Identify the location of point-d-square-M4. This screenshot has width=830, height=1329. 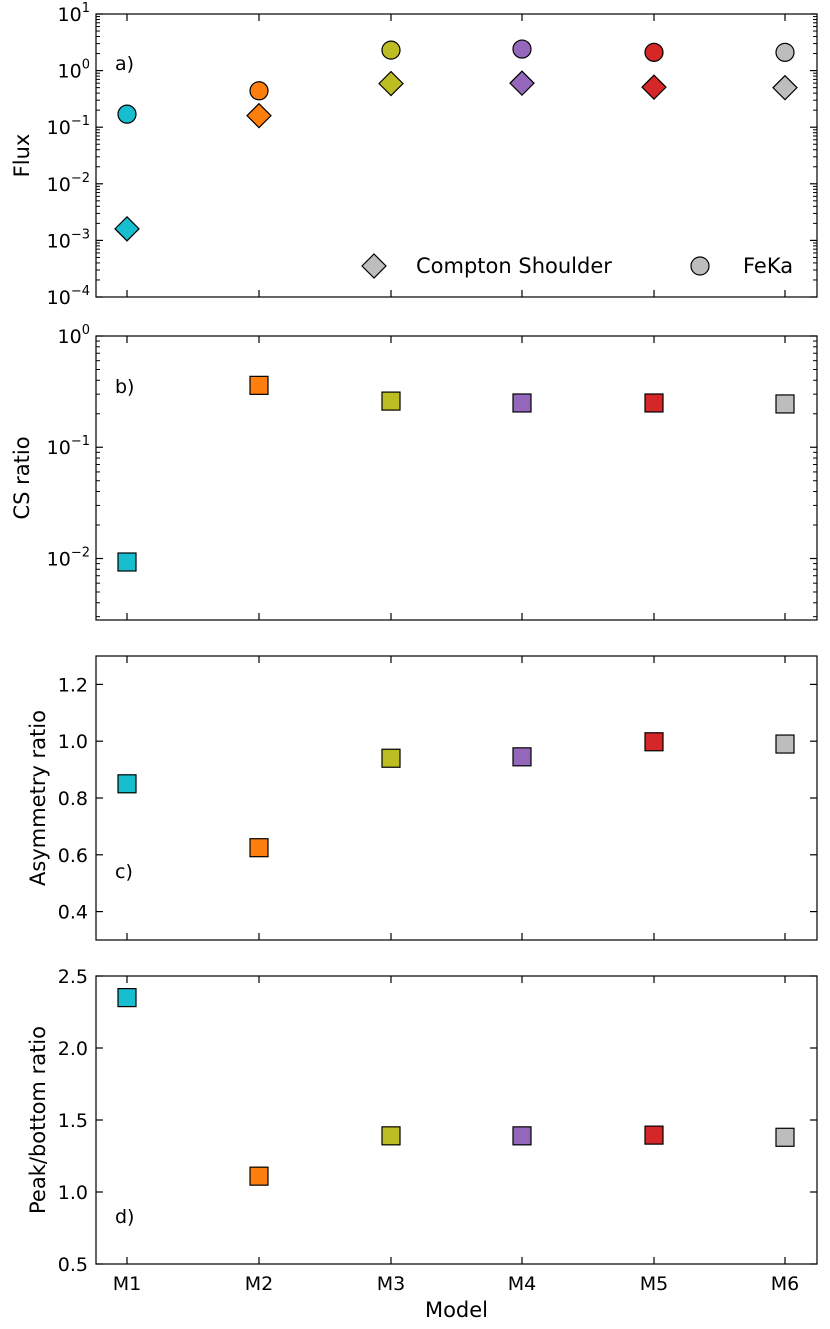
(522, 1136).